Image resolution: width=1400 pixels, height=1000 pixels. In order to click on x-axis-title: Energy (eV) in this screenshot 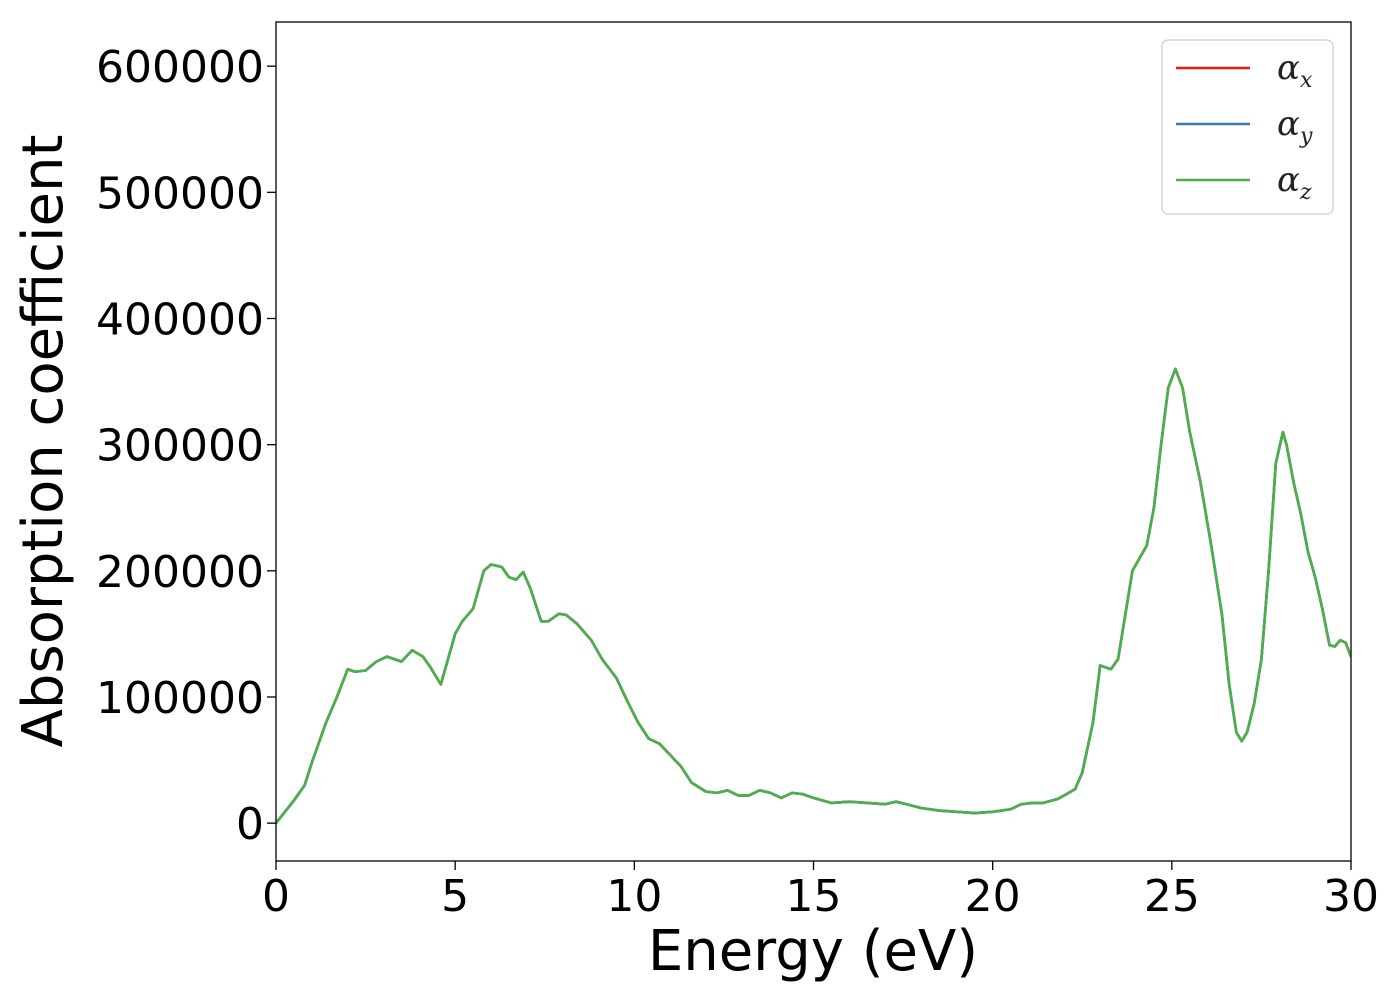, I will do `click(813, 951)`.